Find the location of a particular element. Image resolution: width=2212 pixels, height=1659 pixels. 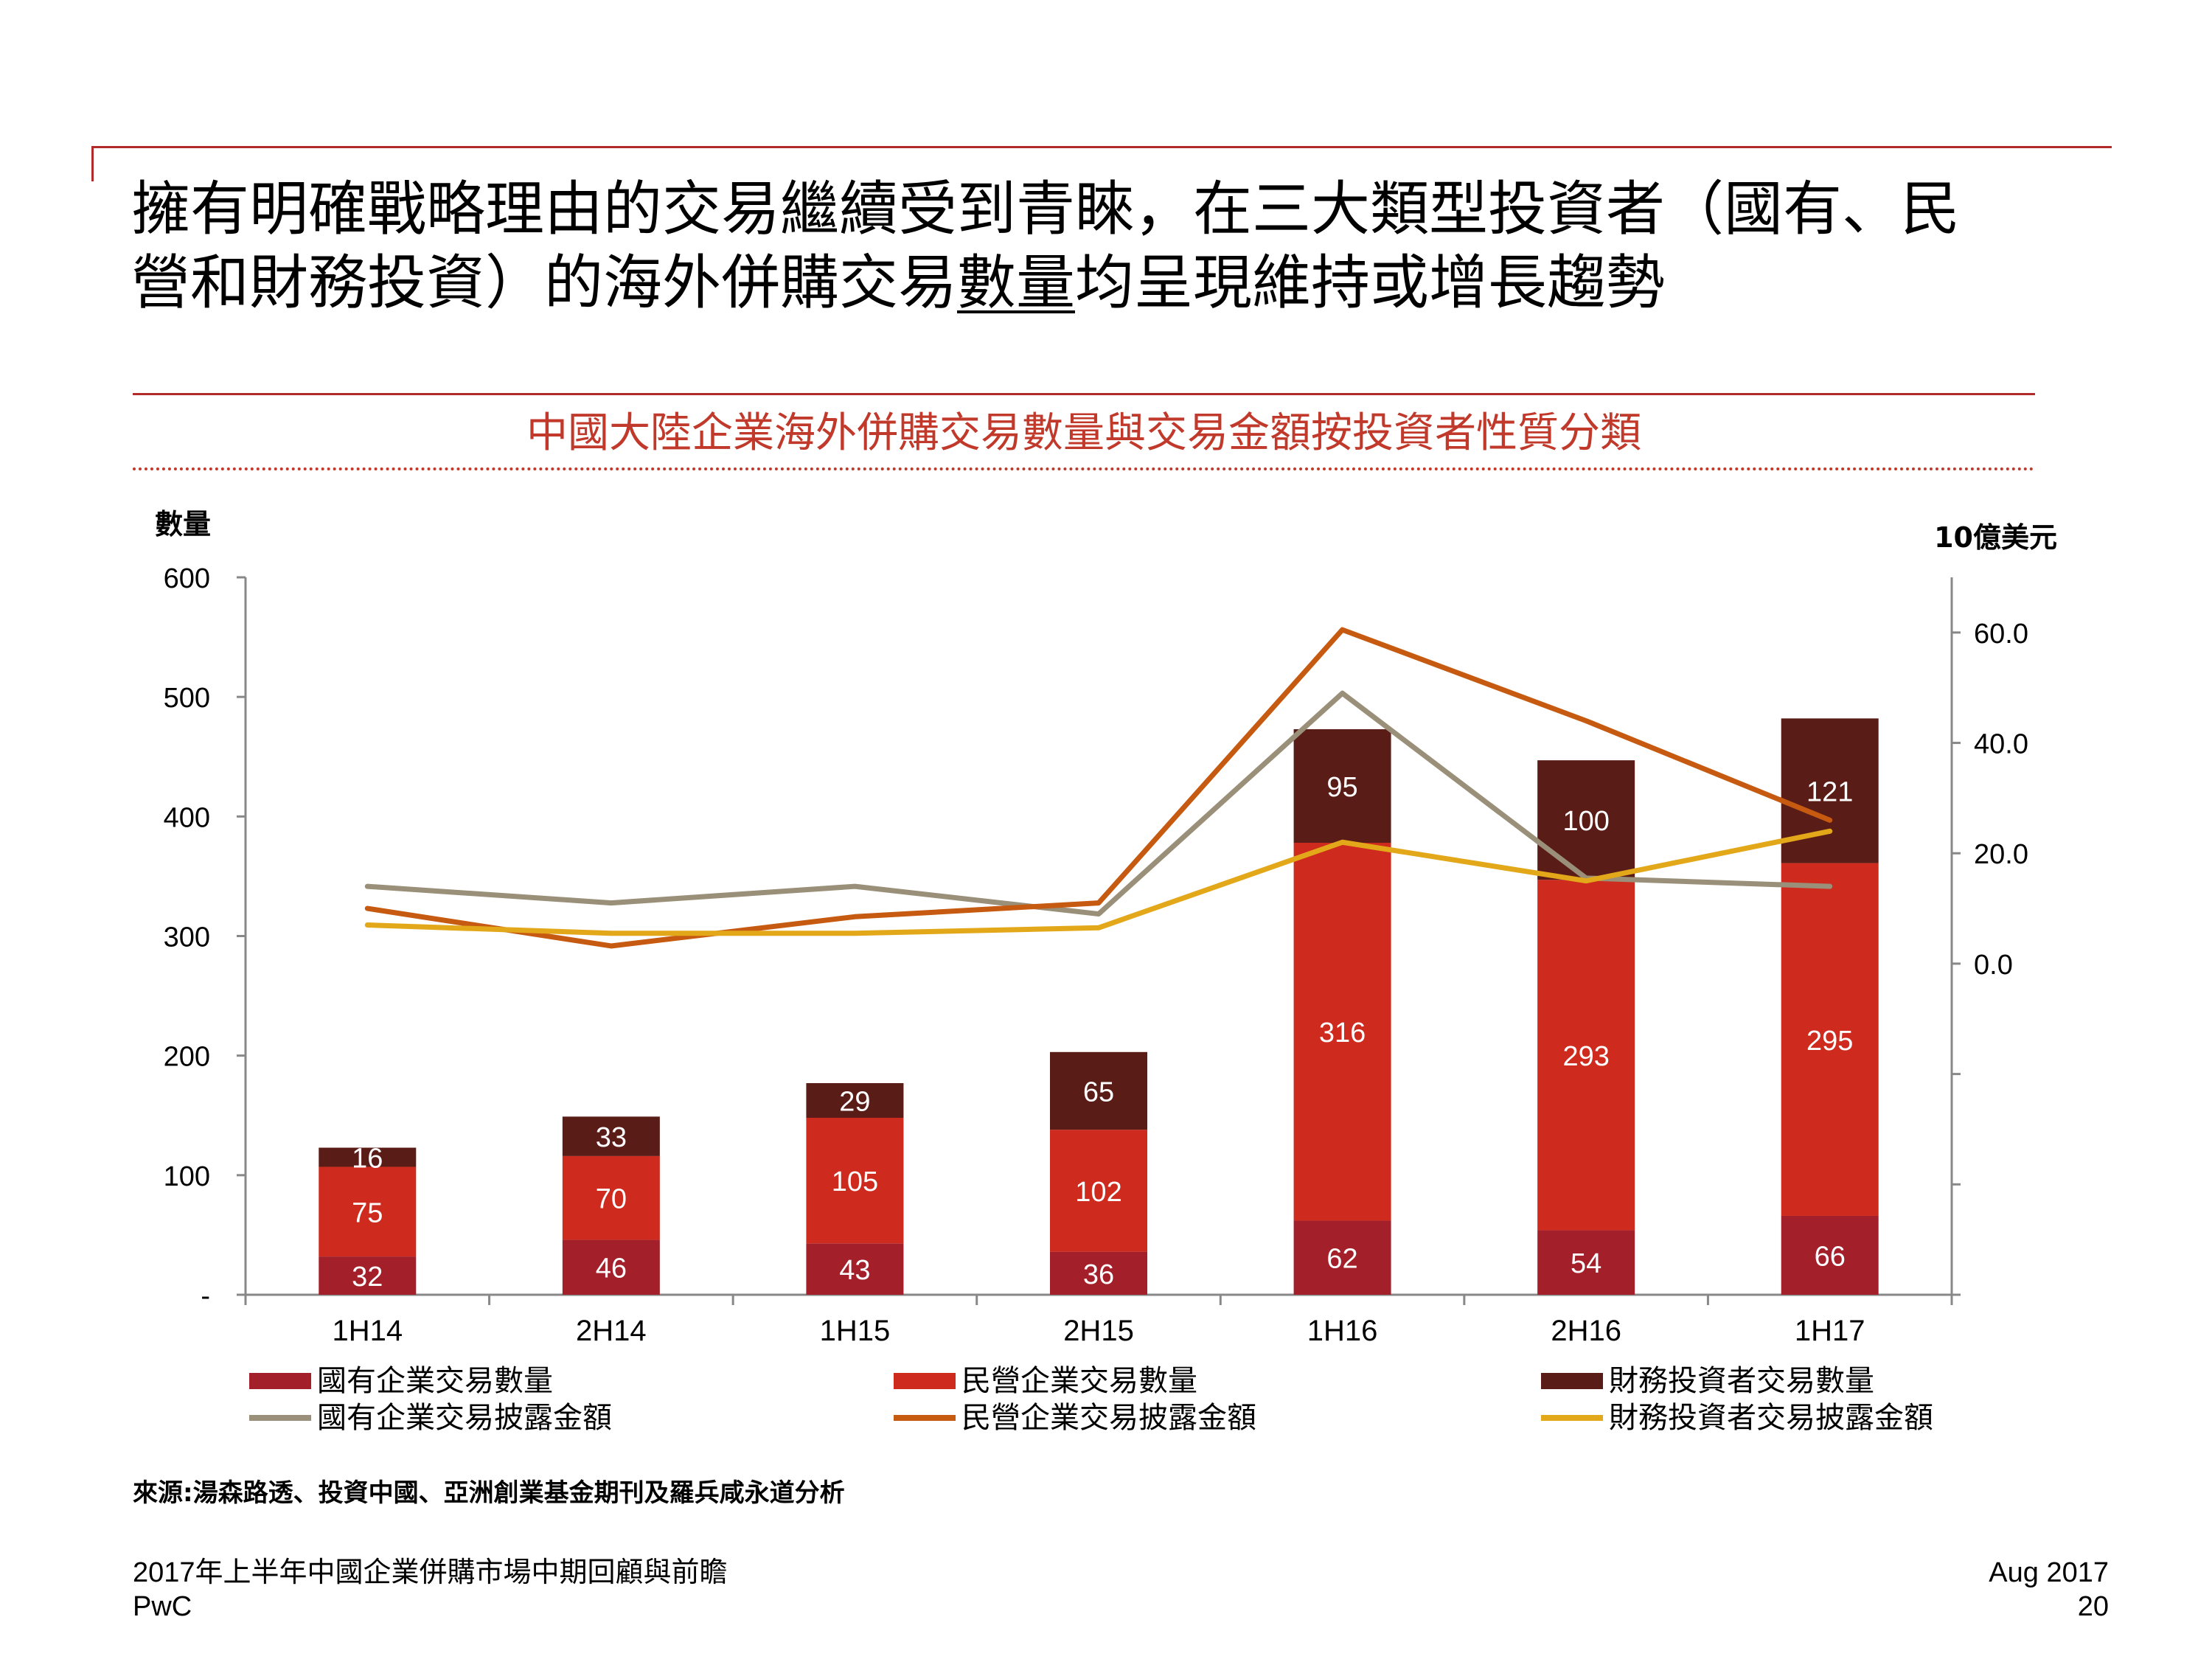

y-right-tick-label: 0.0 is located at coordinates (1993, 965).